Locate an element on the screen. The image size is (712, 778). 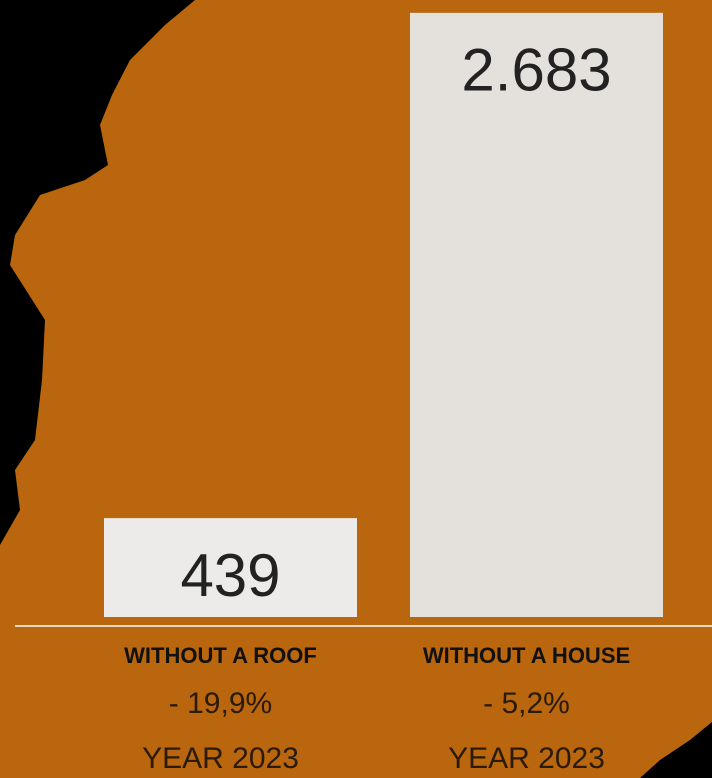
category-label: WITHOUT A HOUSE is located at coordinates (526, 655).